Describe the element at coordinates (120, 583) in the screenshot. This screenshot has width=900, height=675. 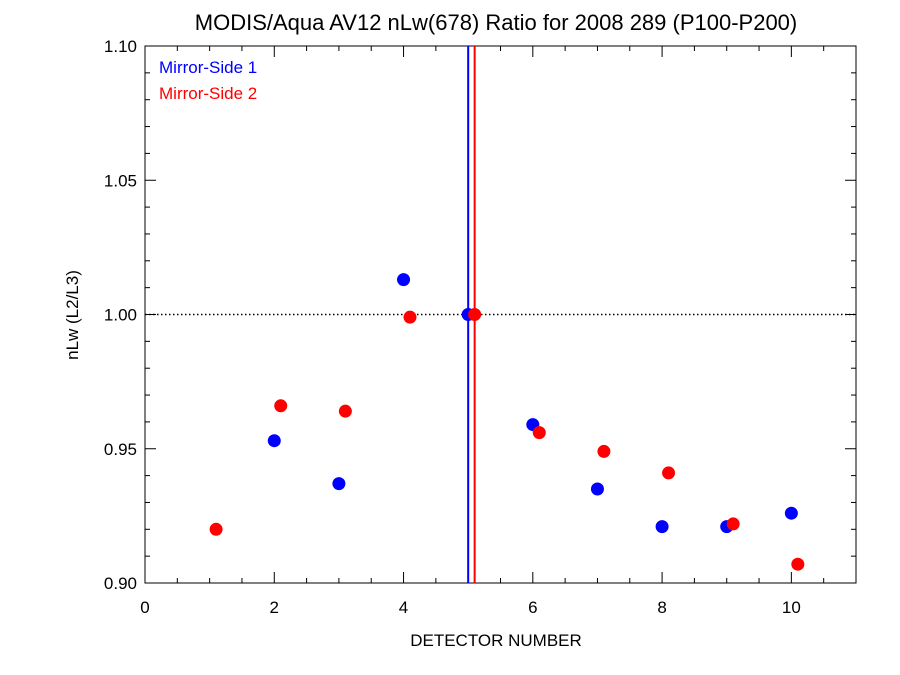
I see `y-tick-label: 0.90` at that location.